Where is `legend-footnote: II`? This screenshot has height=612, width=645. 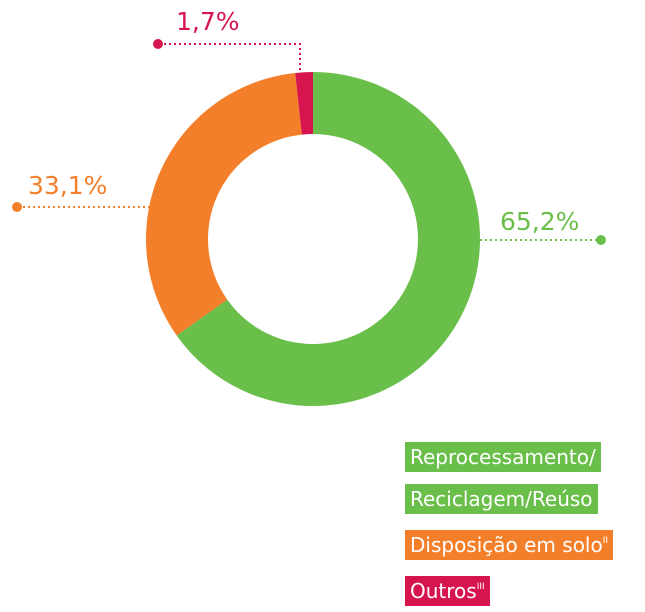
legend-footnote: II is located at coordinates (605, 541).